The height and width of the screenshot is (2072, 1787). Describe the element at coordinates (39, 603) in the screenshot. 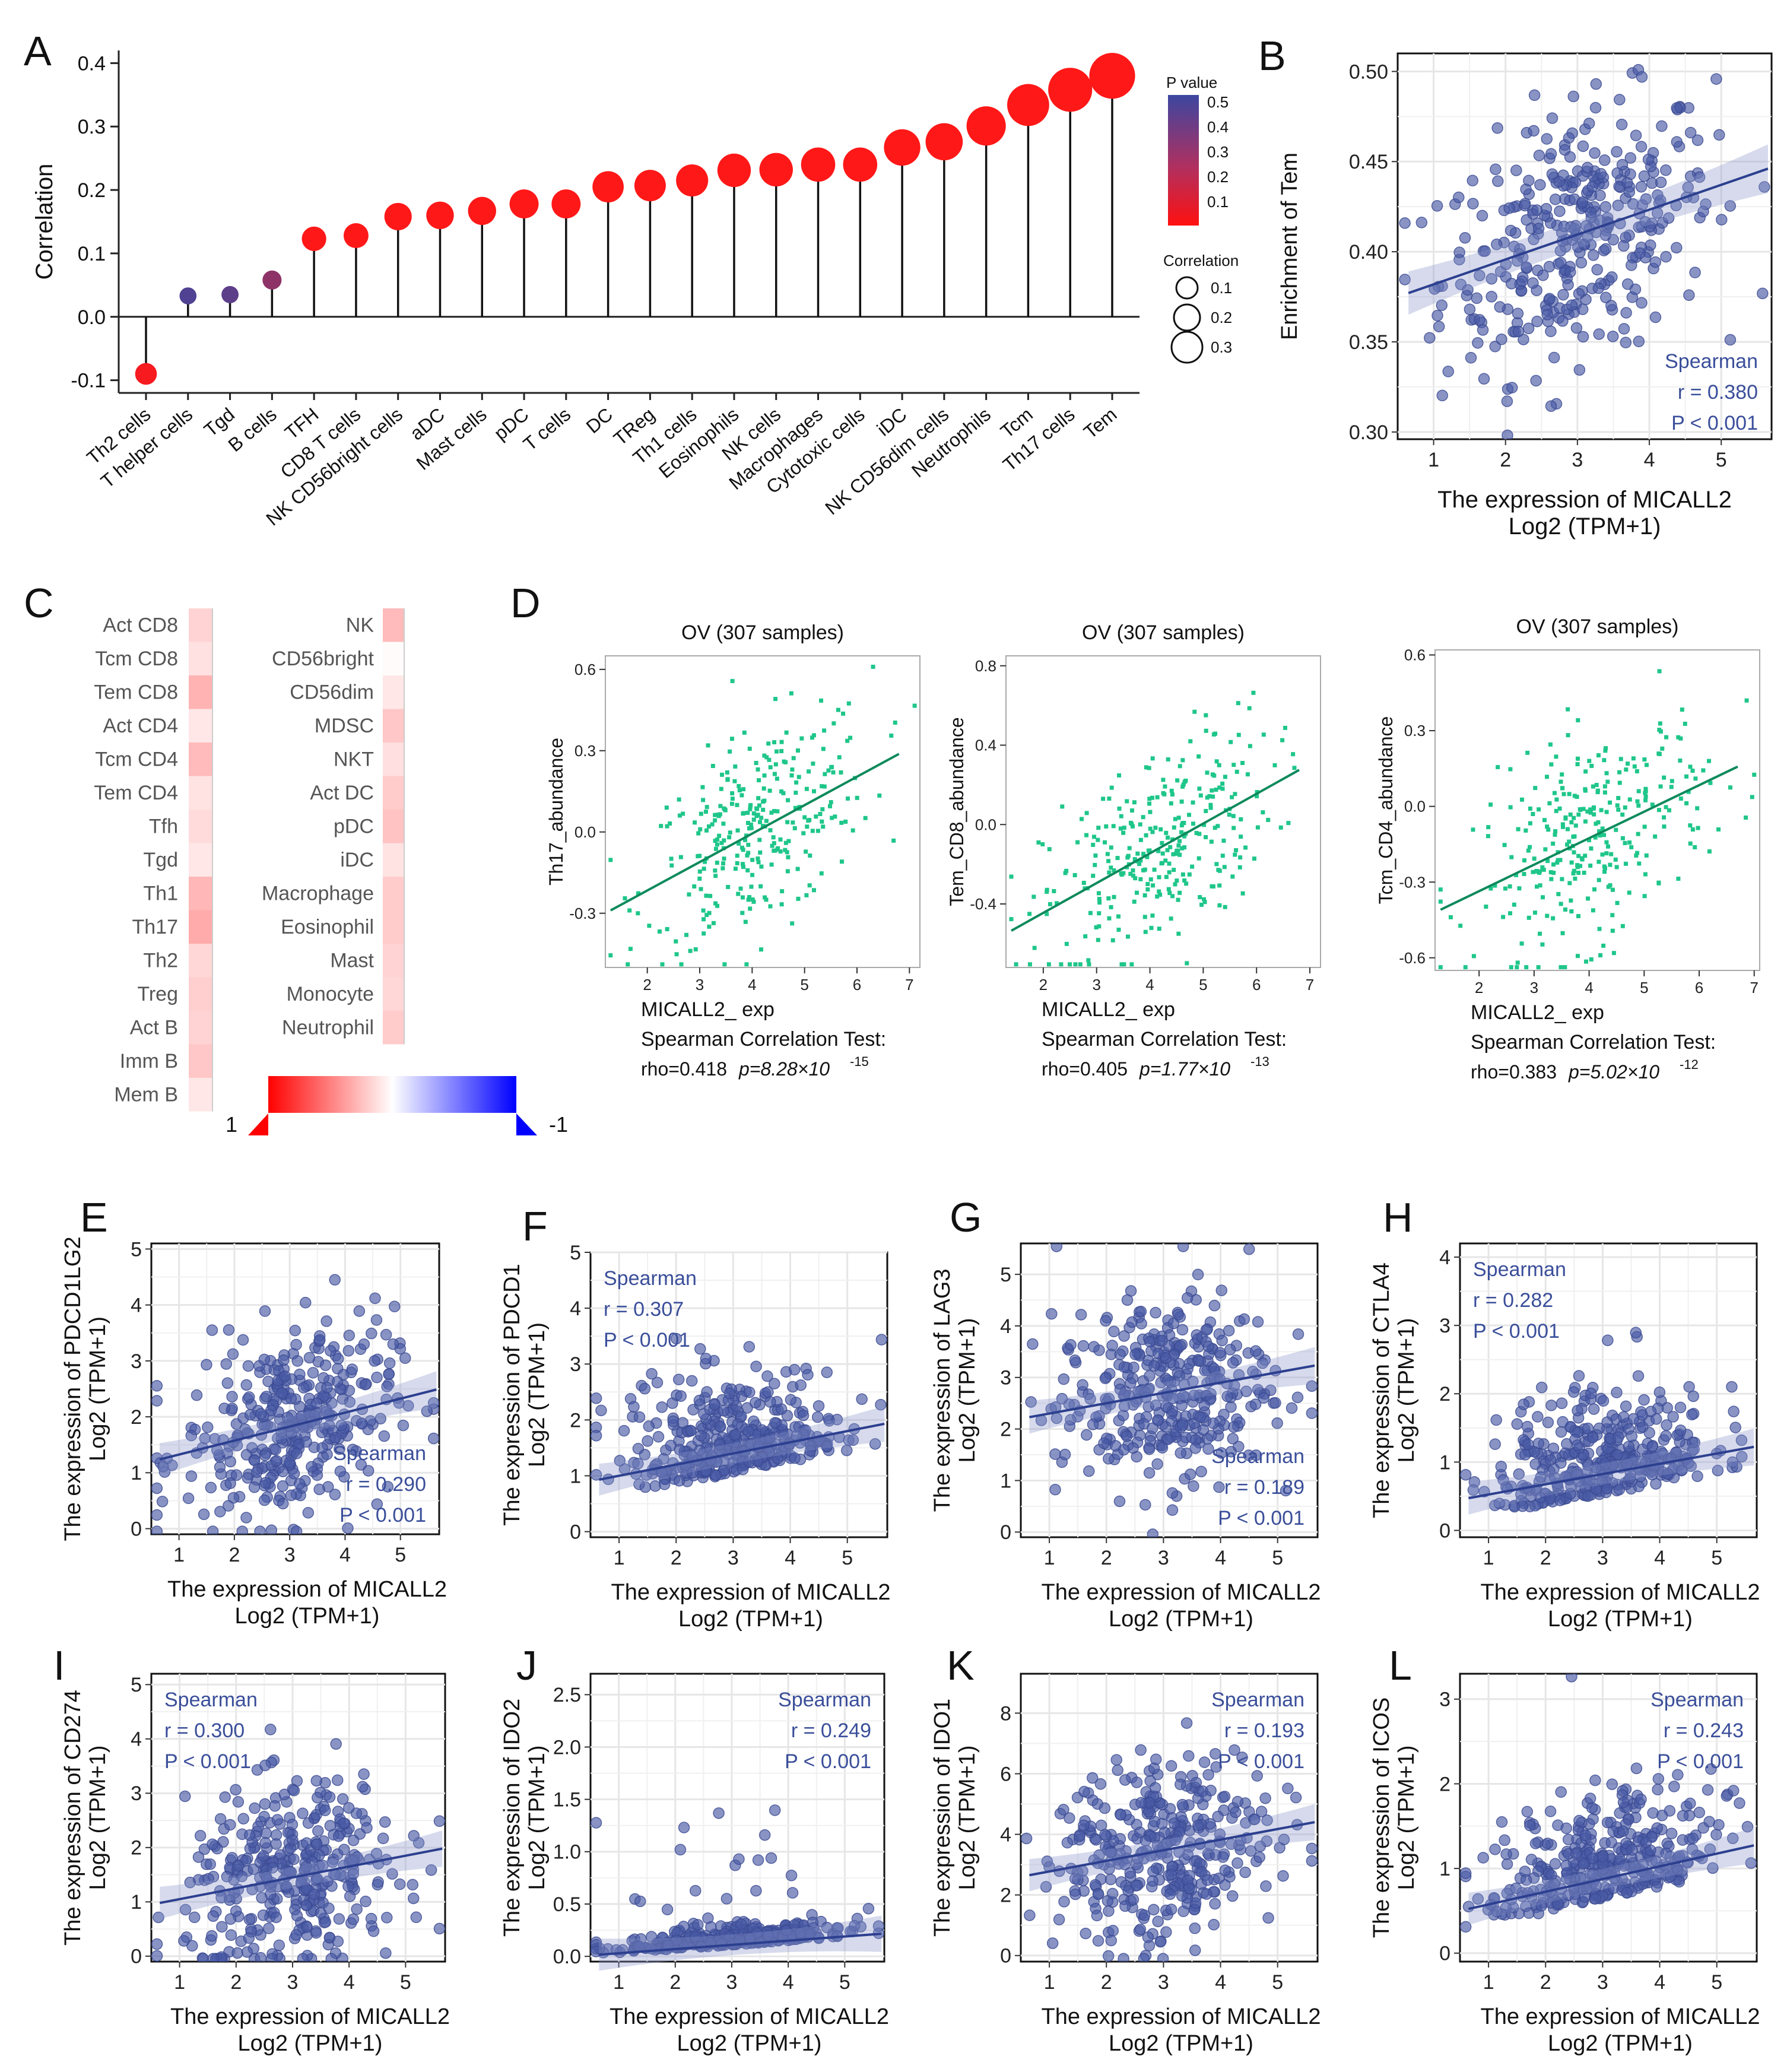

I see `panel-letter-C: C` at that location.